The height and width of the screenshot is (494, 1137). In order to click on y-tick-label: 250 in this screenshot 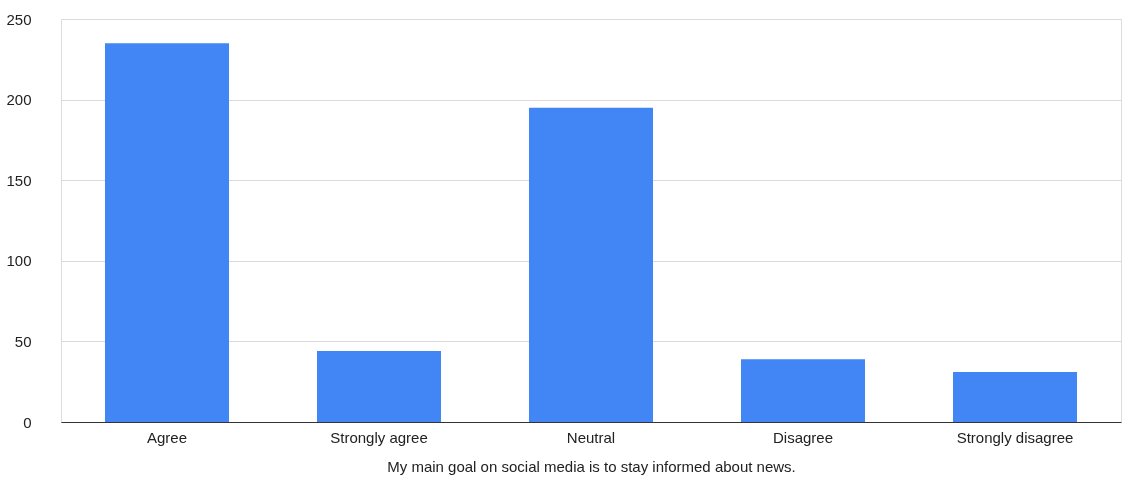, I will do `click(19, 19)`.